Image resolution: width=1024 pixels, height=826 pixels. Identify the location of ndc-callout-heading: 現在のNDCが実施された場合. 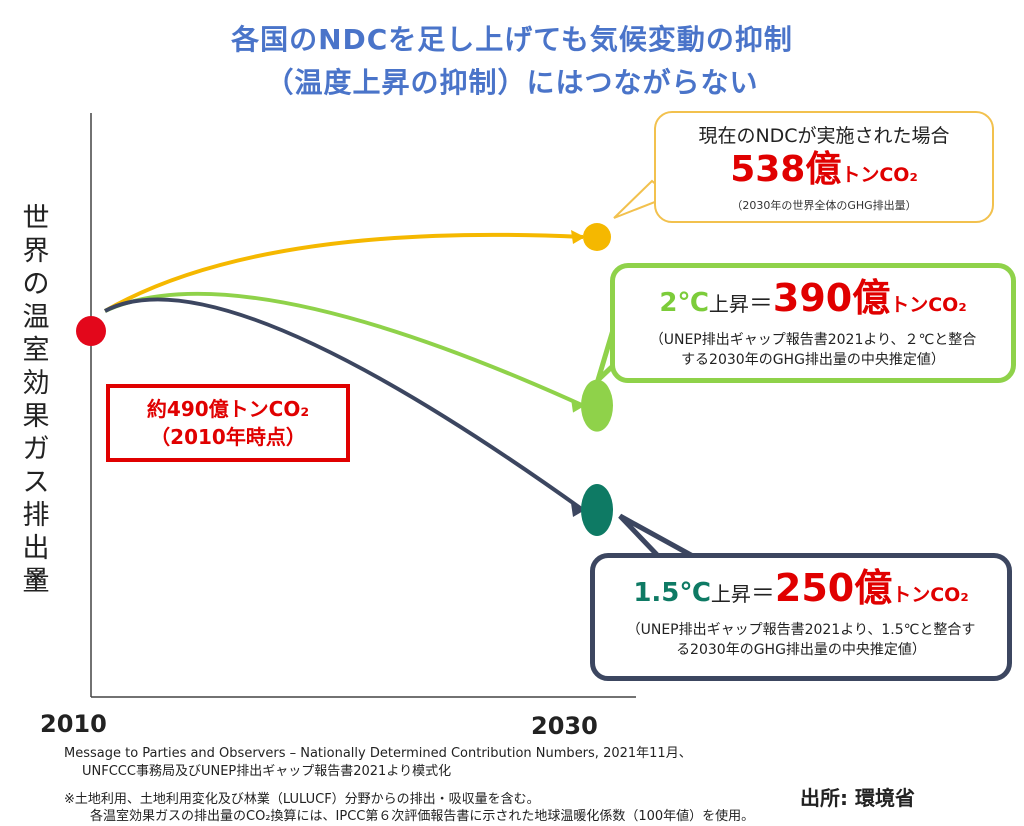
(824, 136).